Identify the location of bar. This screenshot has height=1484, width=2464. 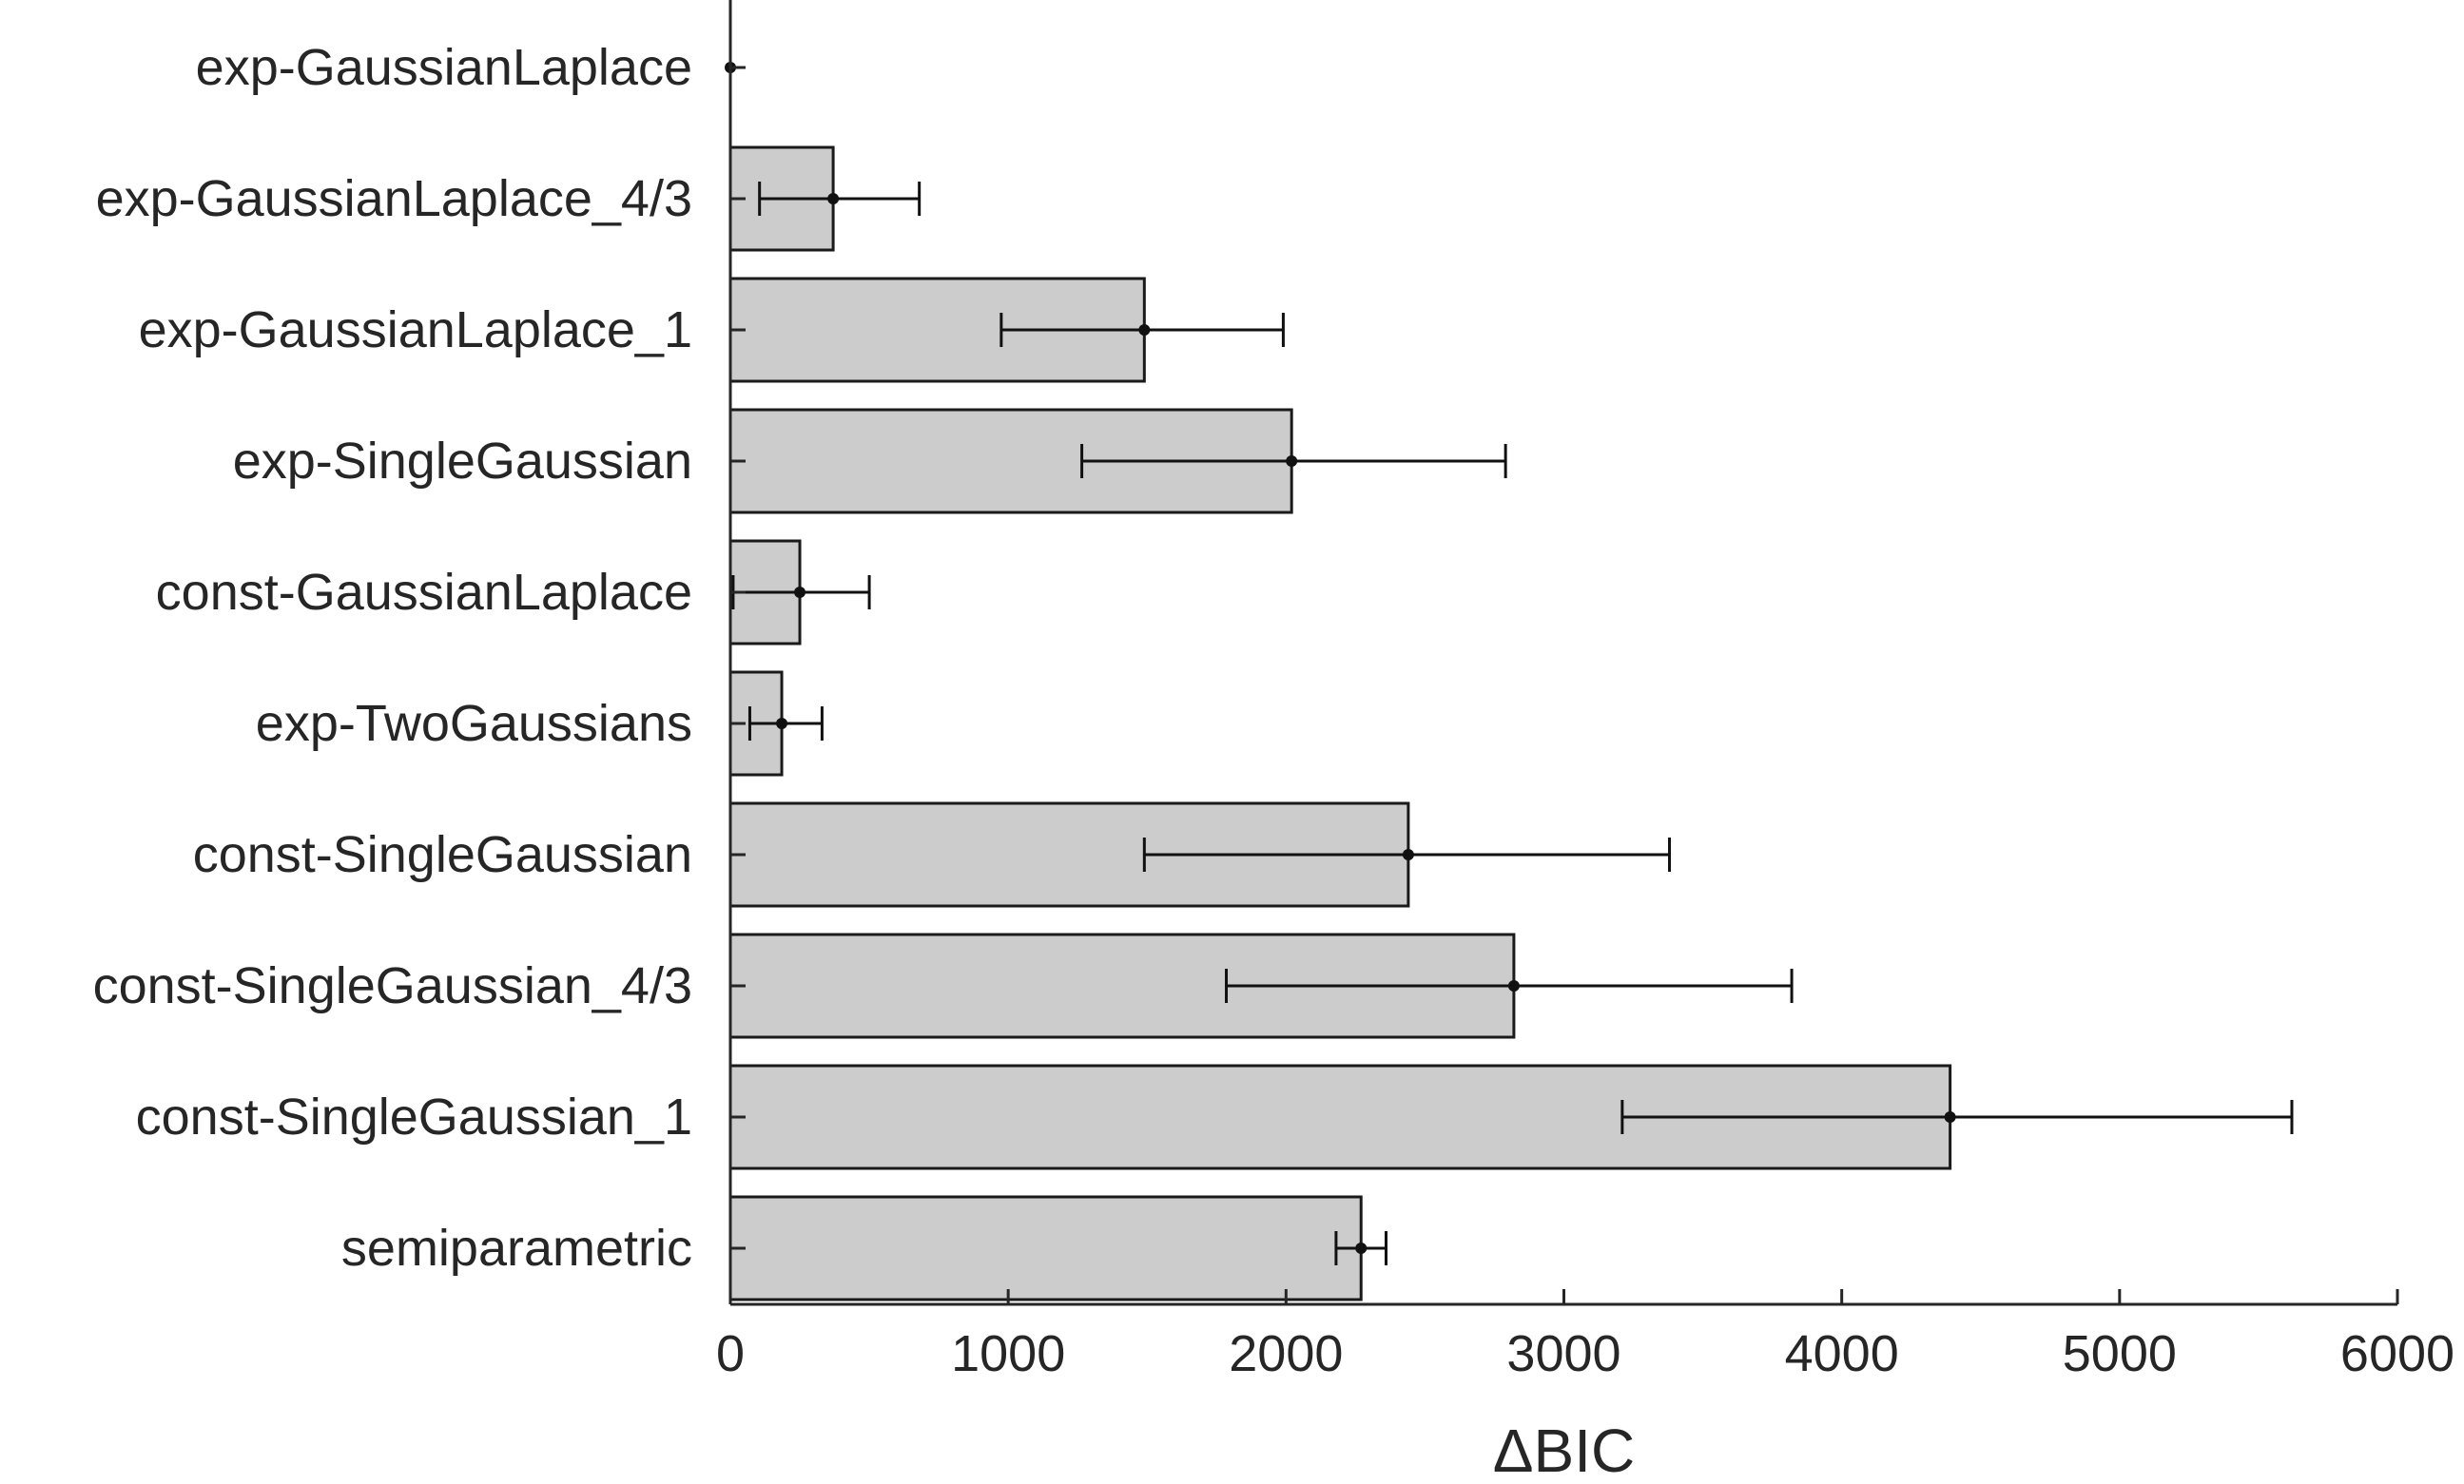
(1045, 1248).